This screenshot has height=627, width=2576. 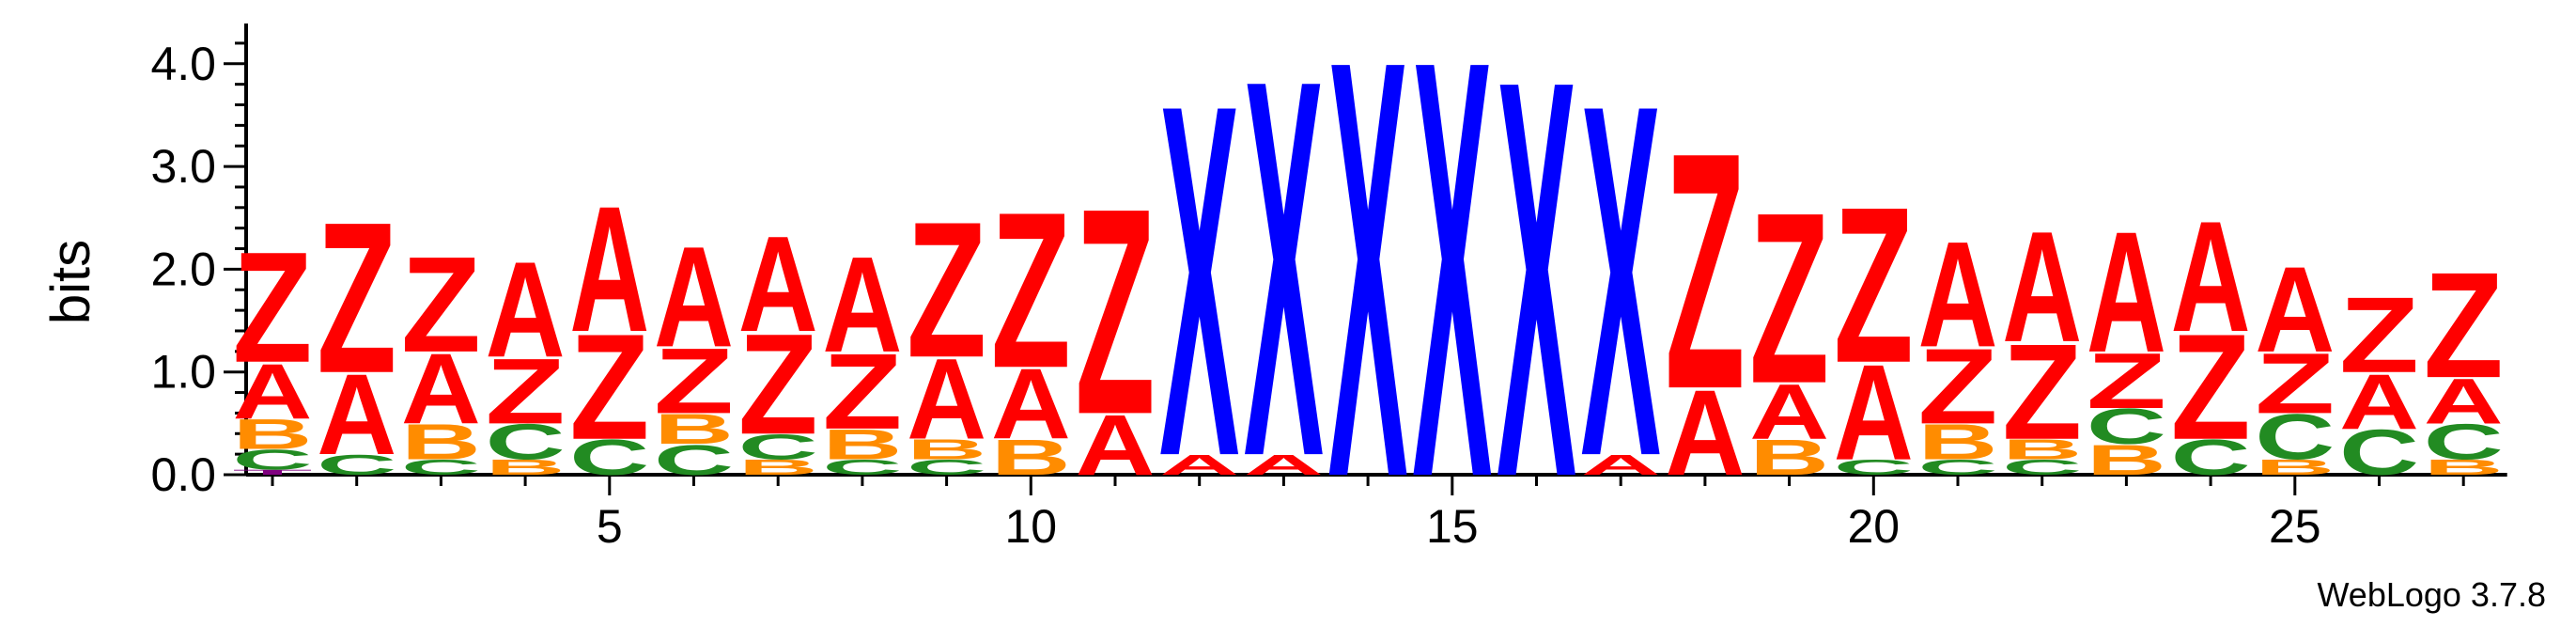 I want to click on stack-position-17: AX, so click(x=1621, y=280).